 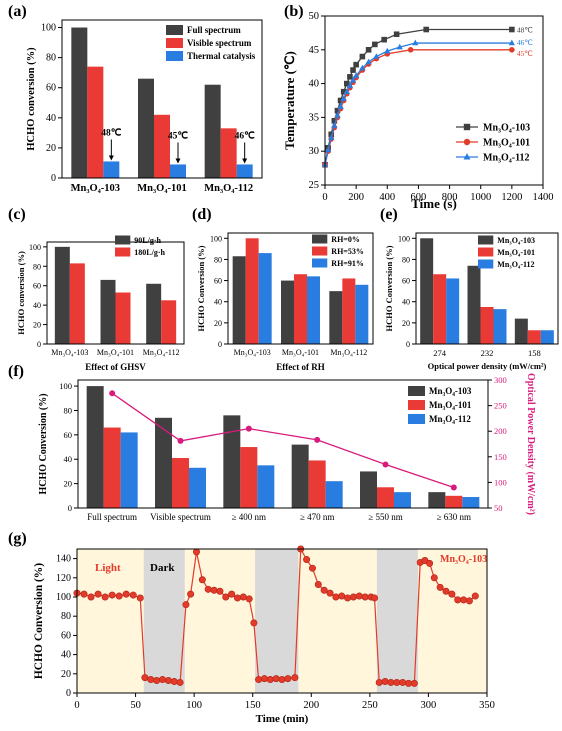 What do you see at coordinates (347, 263) in the screenshot?
I see `legend-label: RH=91%` at bounding box center [347, 263].